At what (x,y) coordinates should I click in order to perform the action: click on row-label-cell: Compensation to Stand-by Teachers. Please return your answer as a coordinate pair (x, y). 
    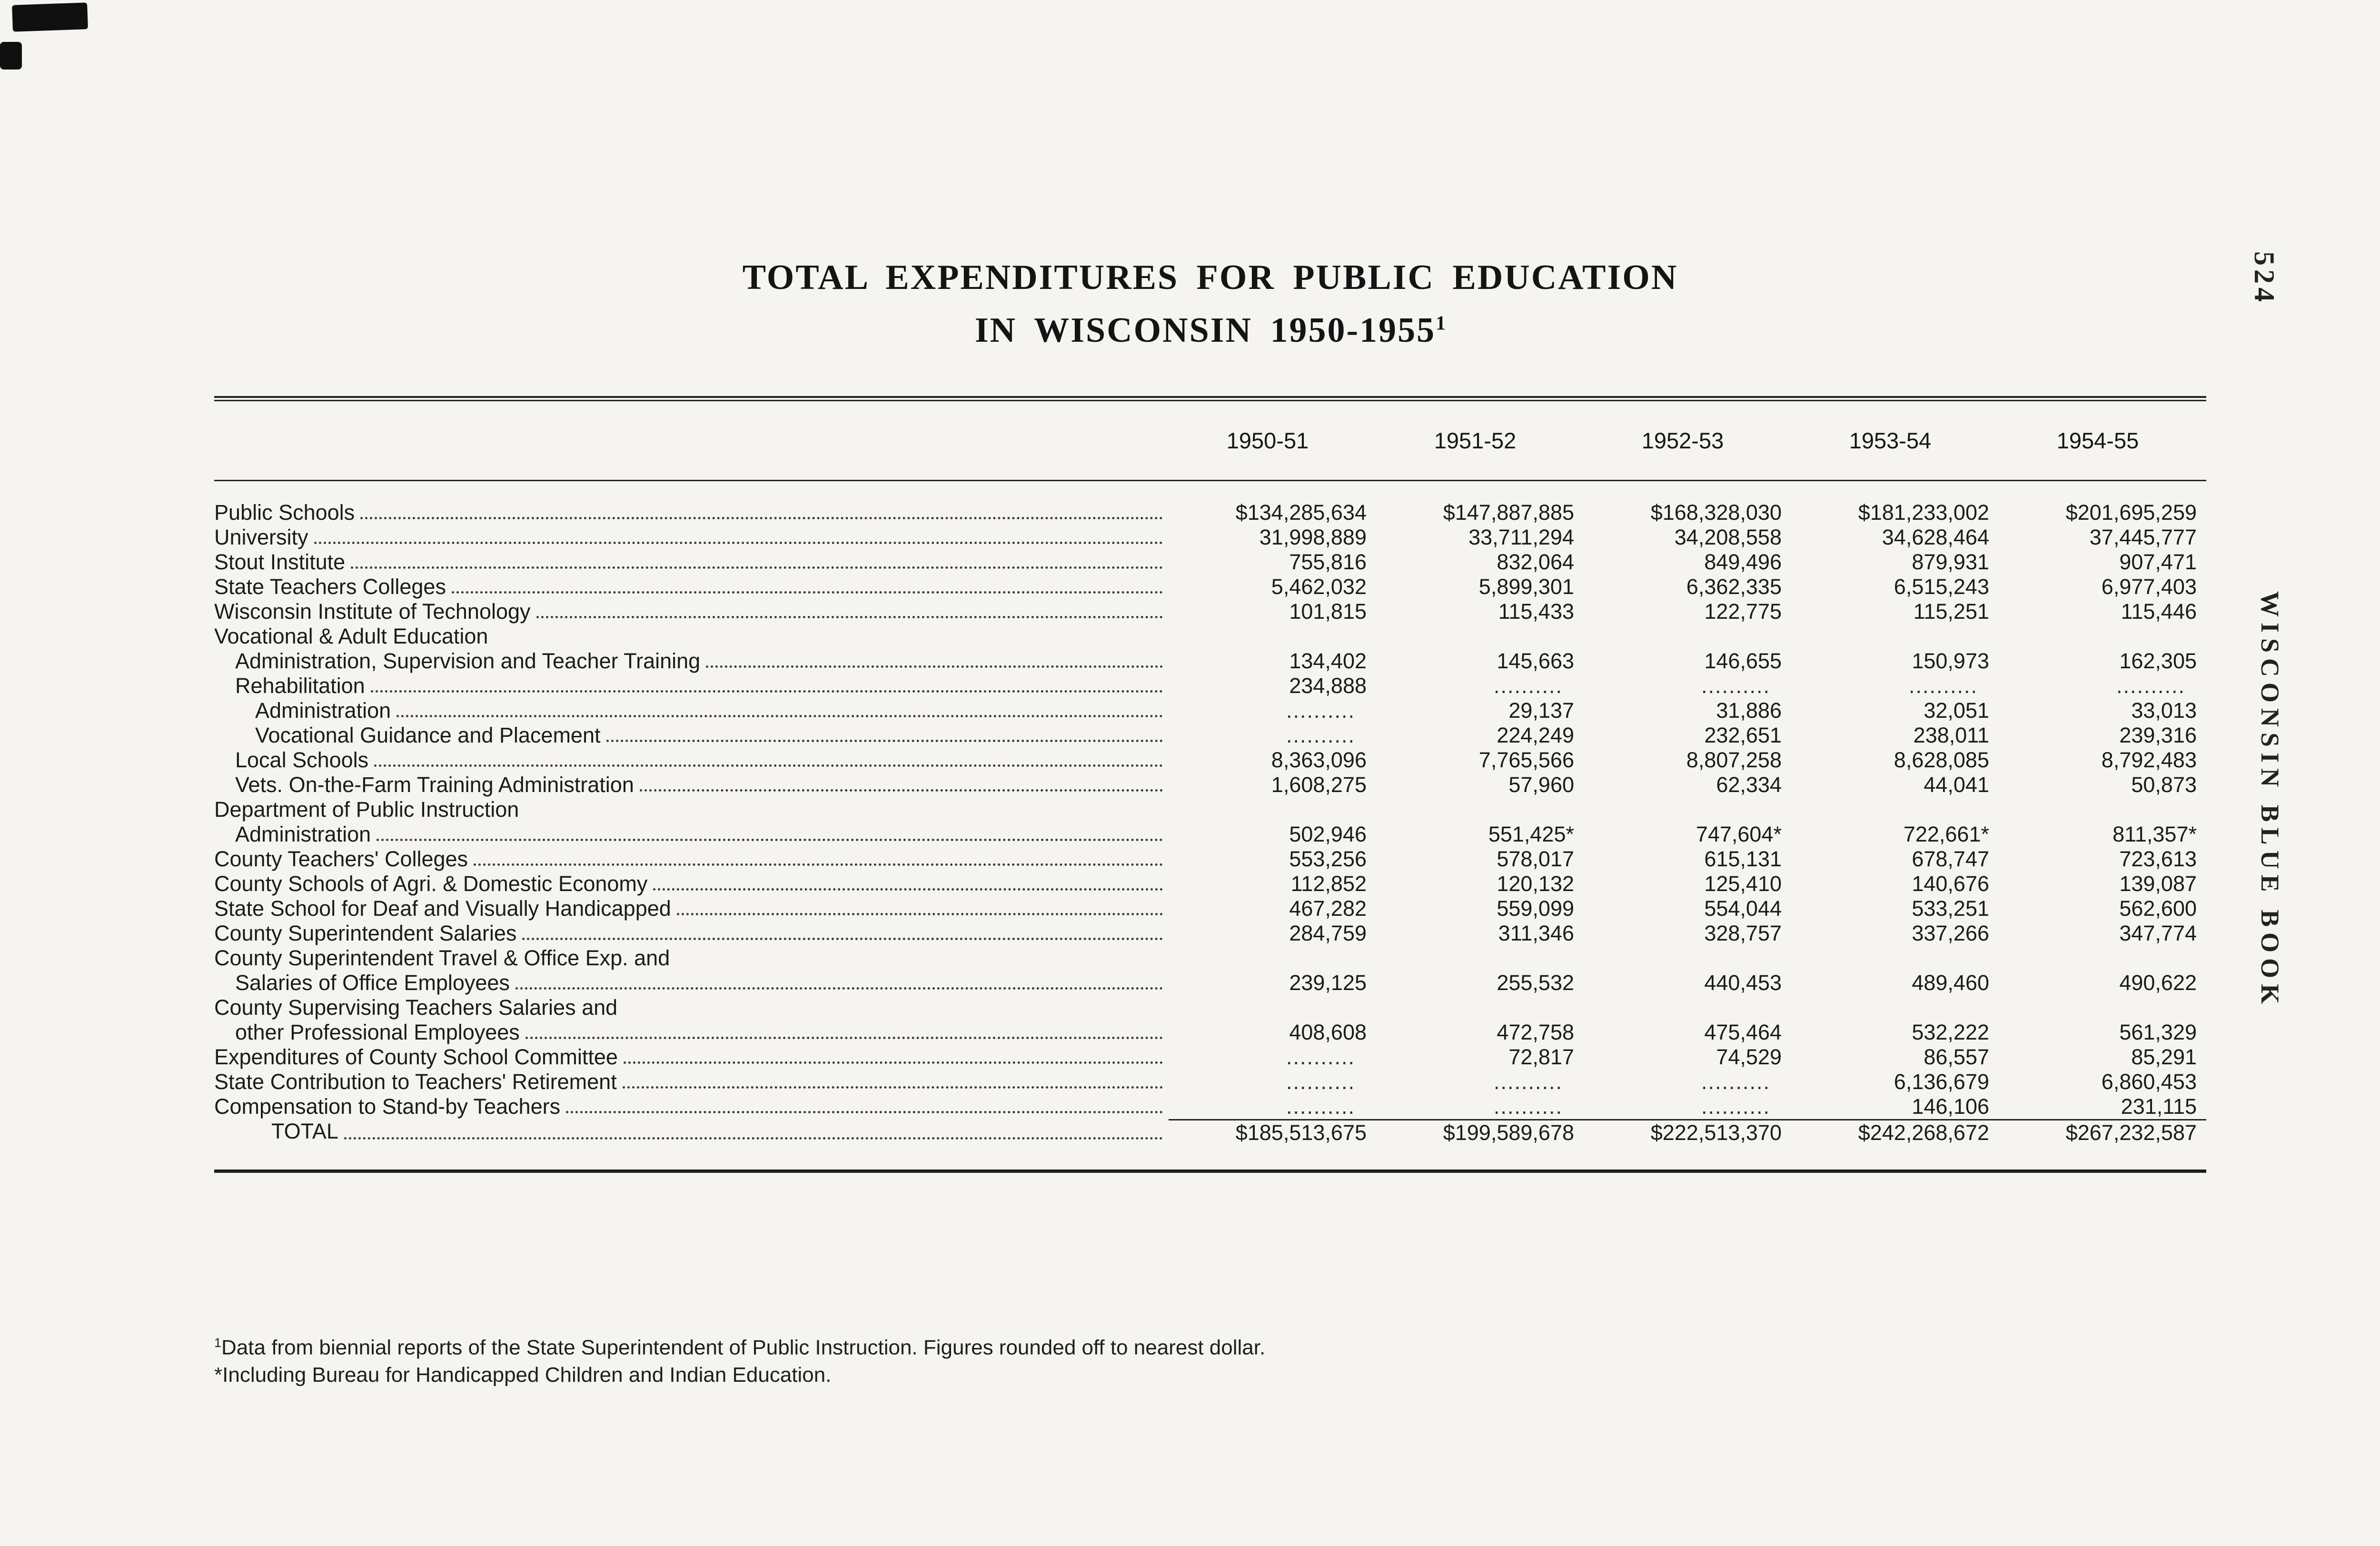
    Looking at the image, I should click on (691, 1106).